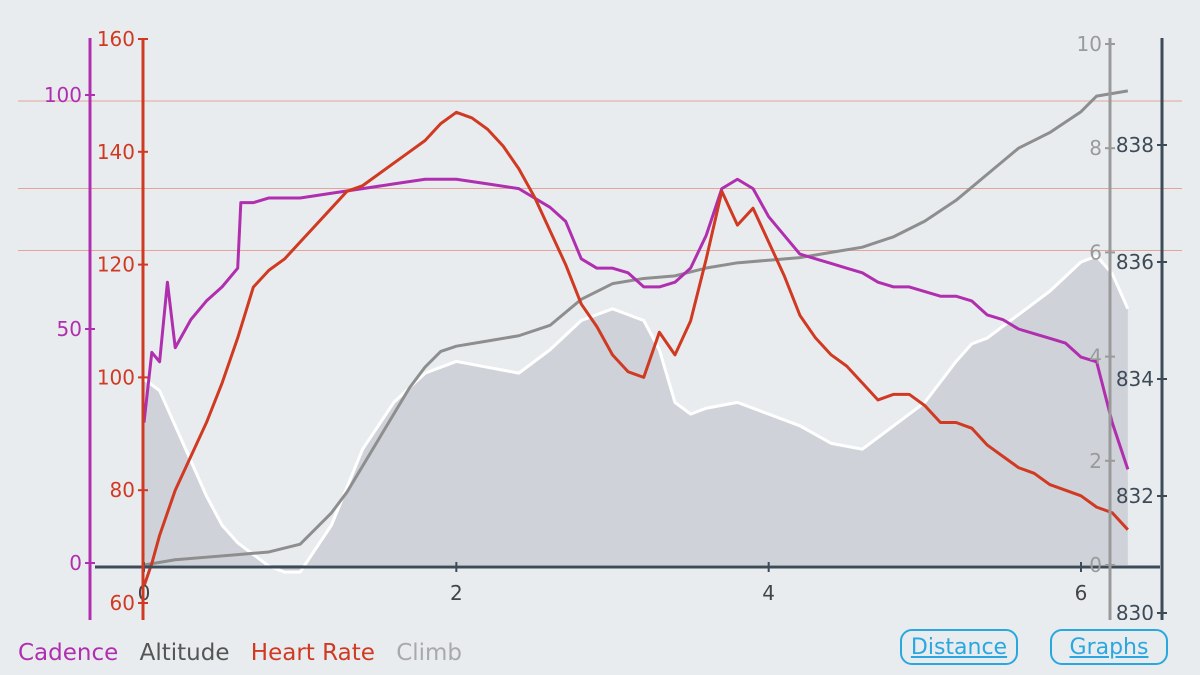 This screenshot has height=675, width=1200. Describe the element at coordinates (312, 653) in the screenshot. I see `legend-heart-rate: Heart Rate` at that location.